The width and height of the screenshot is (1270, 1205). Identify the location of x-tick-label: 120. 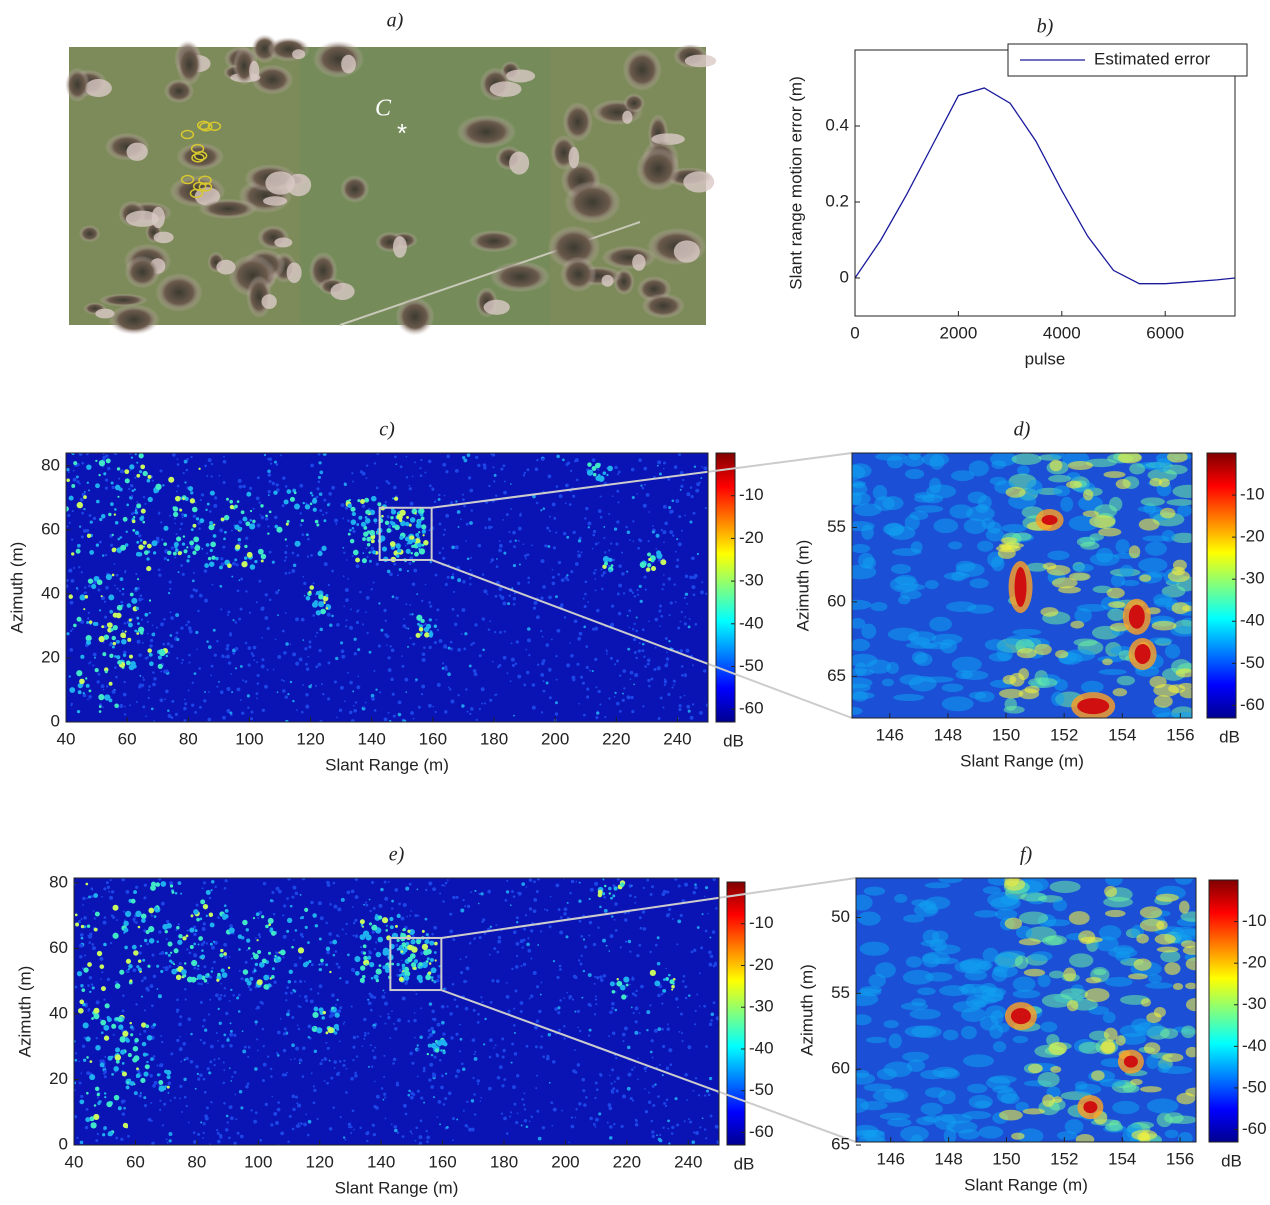
(320, 1161).